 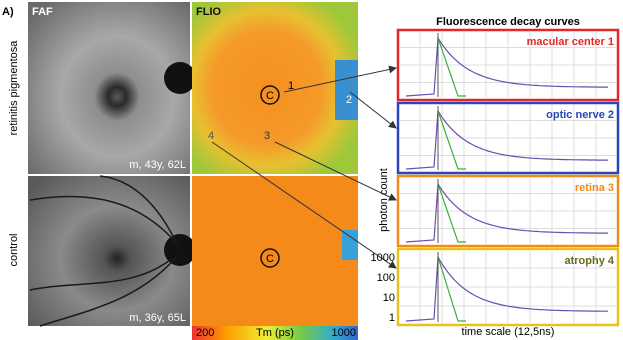 I want to click on point-label: 2, so click(x=349, y=100).